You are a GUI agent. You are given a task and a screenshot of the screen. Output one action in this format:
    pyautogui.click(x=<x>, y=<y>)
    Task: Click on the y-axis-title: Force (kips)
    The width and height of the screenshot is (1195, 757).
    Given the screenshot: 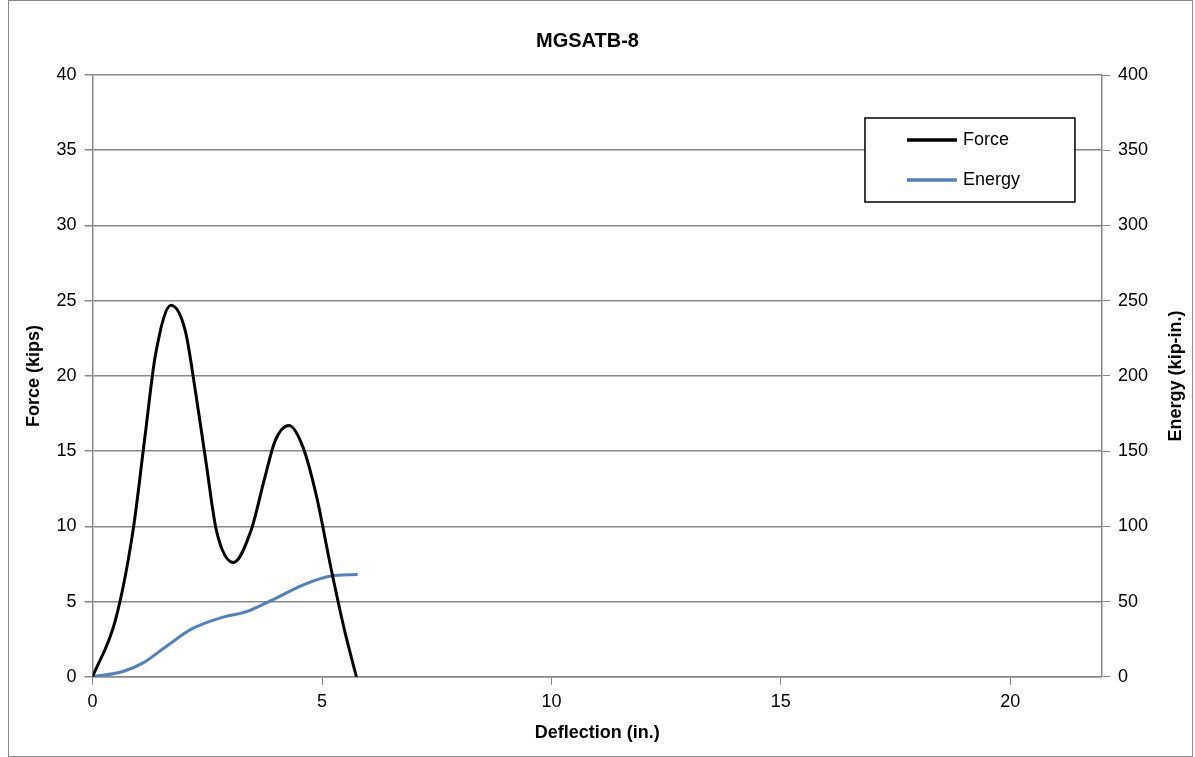 What is the action you would take?
    pyautogui.click(x=32, y=375)
    